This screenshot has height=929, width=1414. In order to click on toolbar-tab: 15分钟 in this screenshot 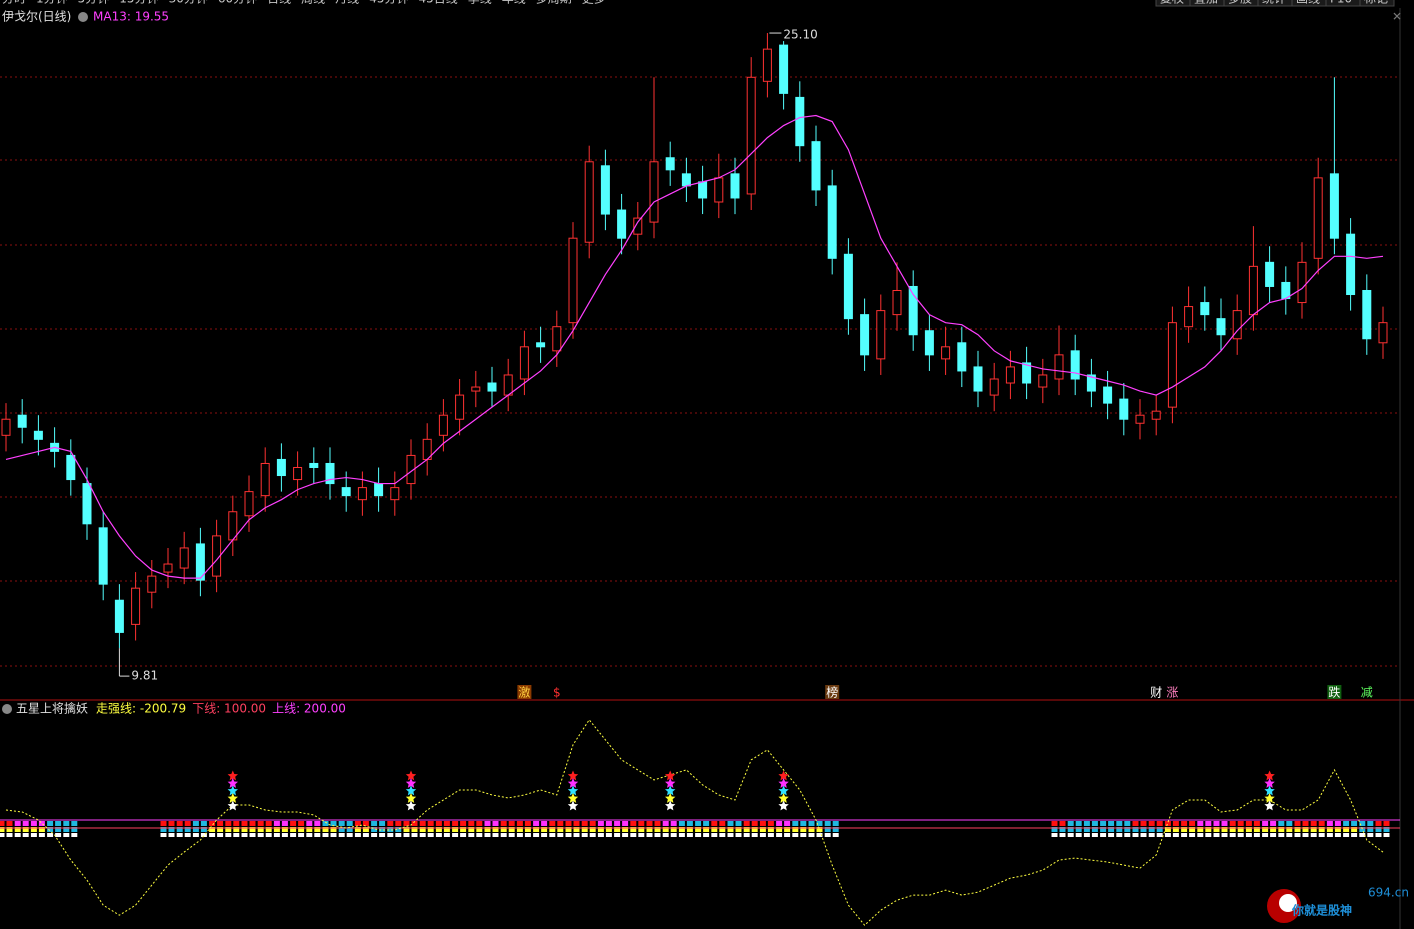, I will do `click(138, 3)`.